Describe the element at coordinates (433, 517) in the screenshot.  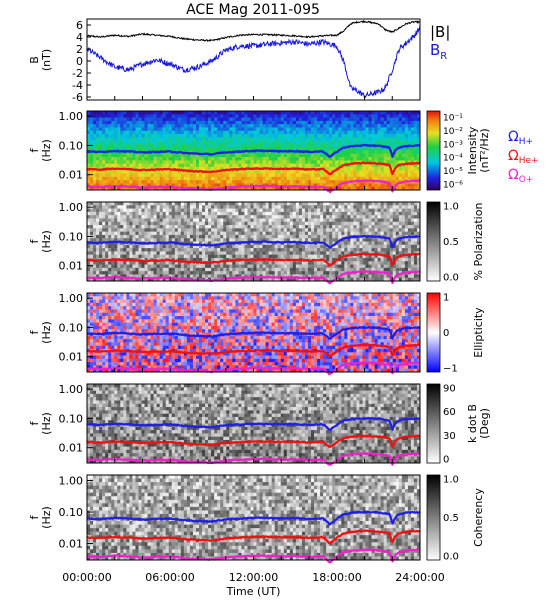
I see `coherency-colorbar` at that location.